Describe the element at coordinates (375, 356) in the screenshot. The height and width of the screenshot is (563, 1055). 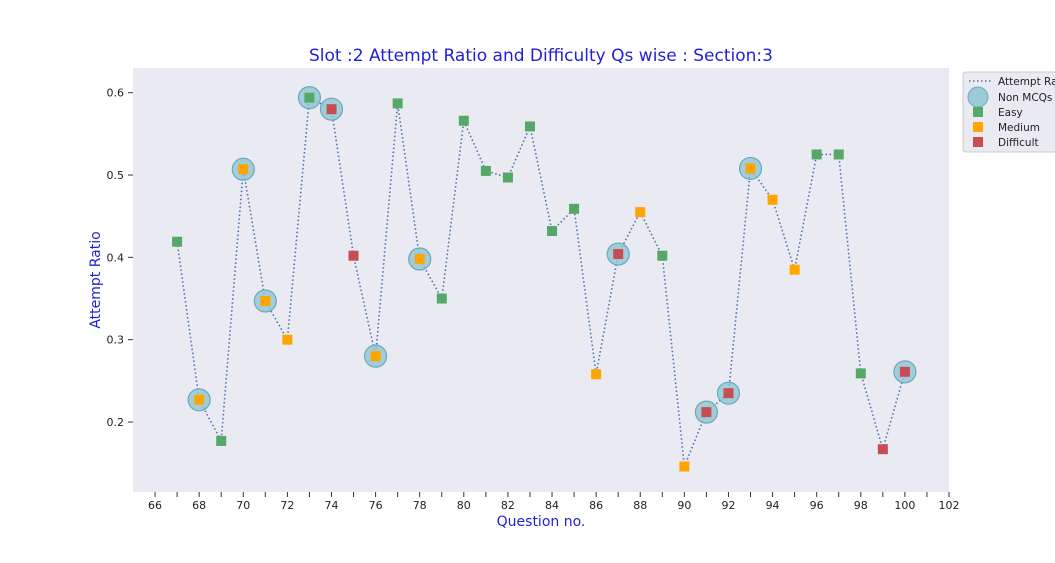
I see `point-q76-medium` at that location.